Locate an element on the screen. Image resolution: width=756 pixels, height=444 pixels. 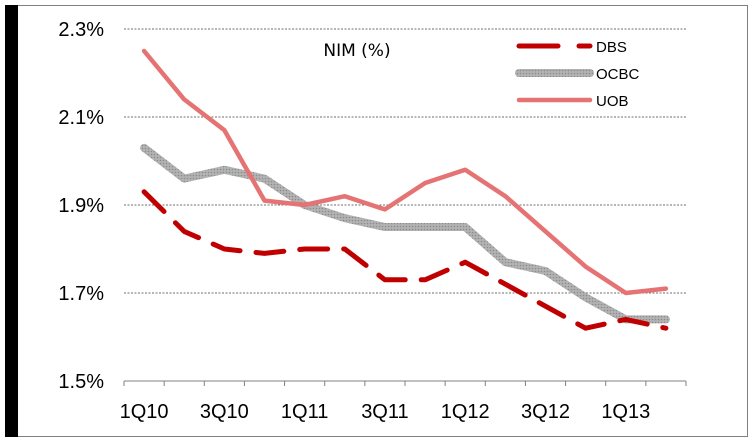
y-tick-label: 1.9% is located at coordinates (81, 206).